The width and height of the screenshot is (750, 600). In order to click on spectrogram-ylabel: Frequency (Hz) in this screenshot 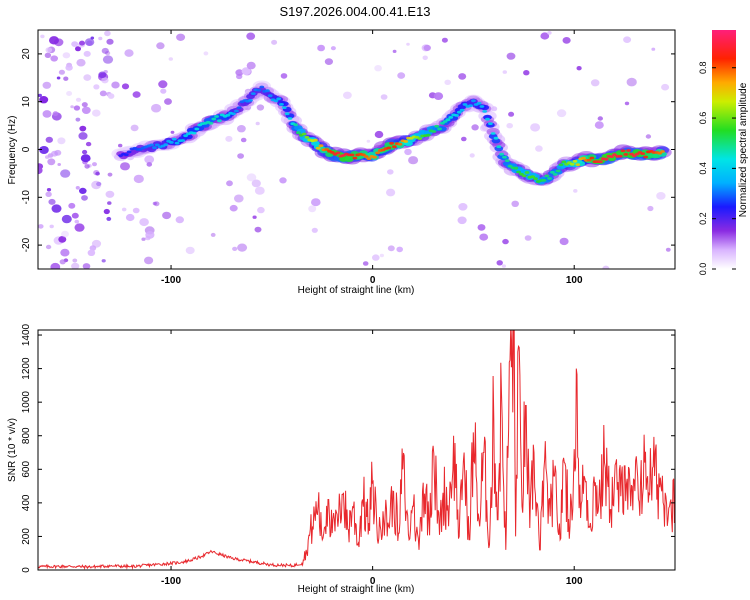, I will do `click(12, 150)`.